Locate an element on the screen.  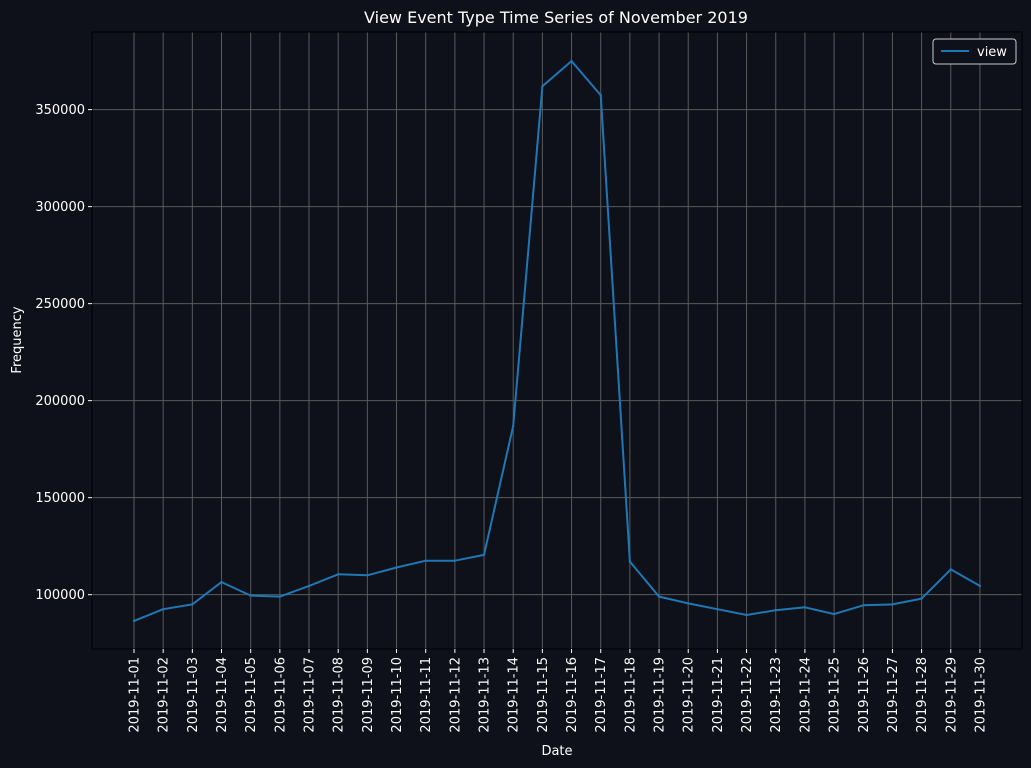
x-tick-label: 2019-11-19 is located at coordinates (660, 695).